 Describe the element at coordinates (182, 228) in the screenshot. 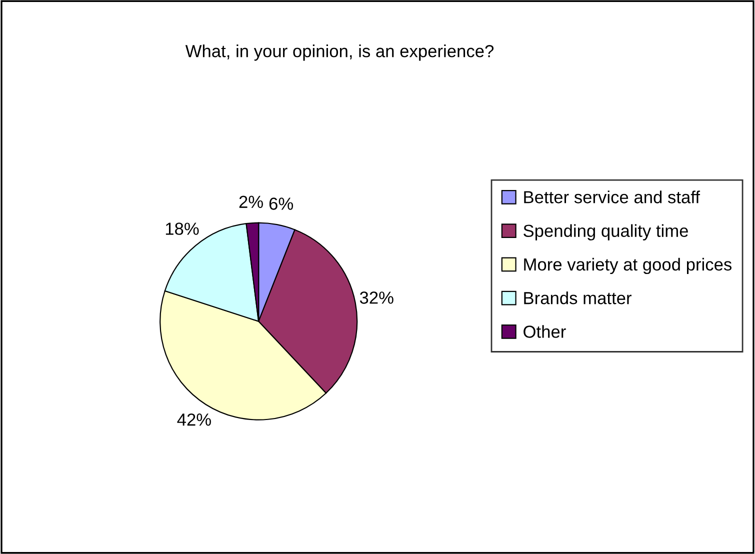

I see `data-label: 18%` at that location.